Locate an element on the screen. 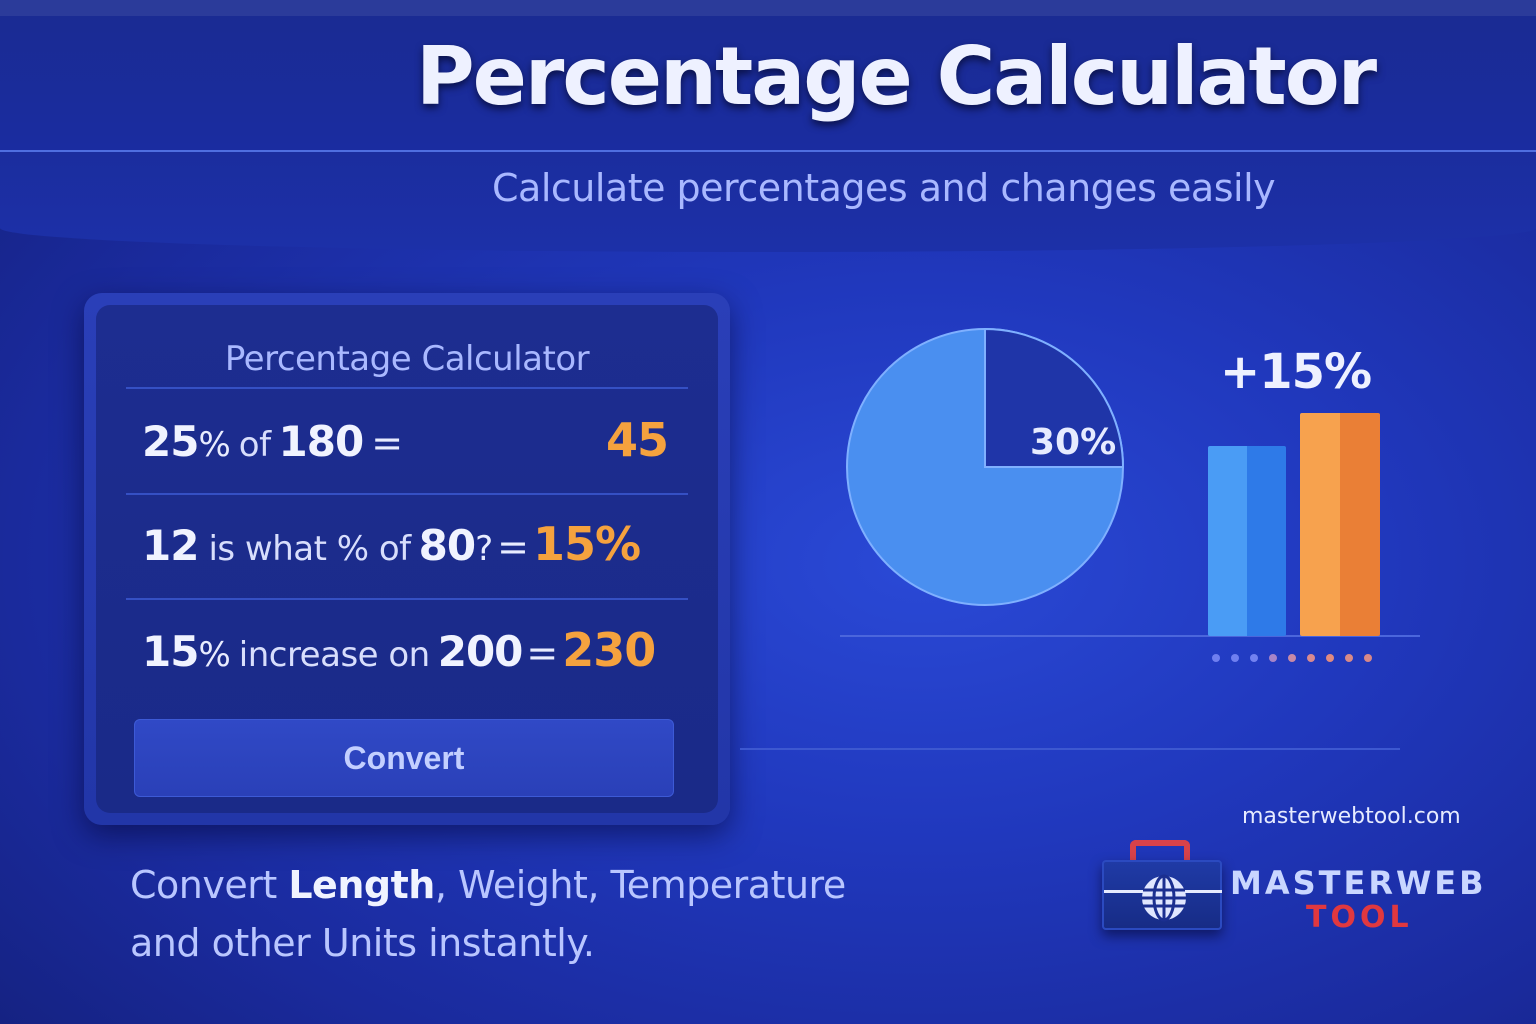  calc-row-percent-of: 25 % of 180 = 45 is located at coordinates (405, 443).